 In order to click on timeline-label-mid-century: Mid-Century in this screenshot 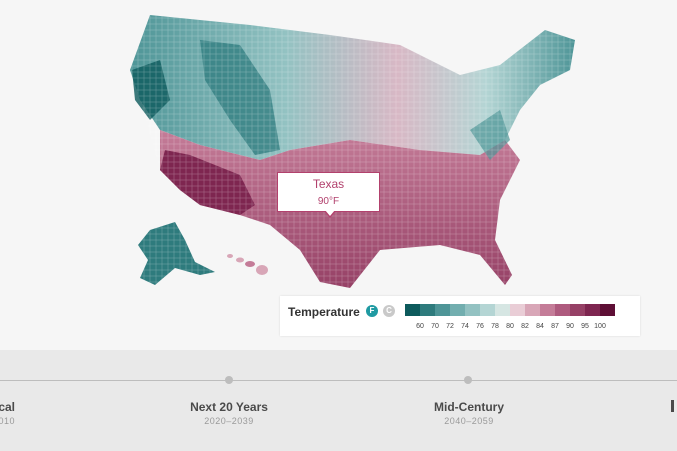, I will do `click(469, 407)`.